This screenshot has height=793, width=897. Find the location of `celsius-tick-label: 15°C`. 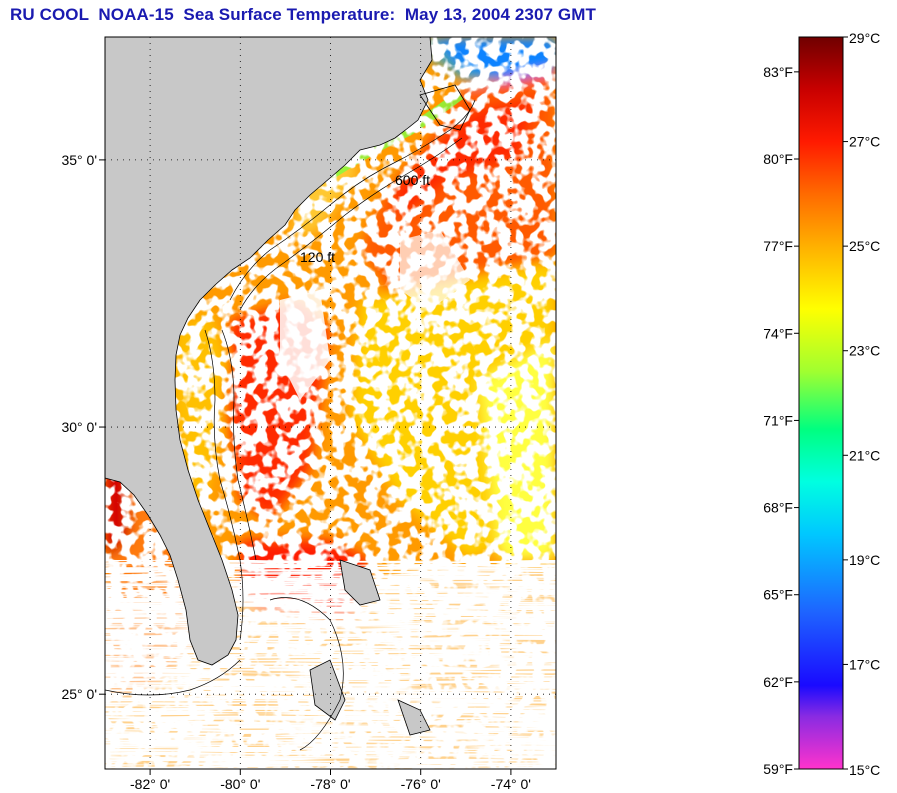

celsius-tick-label: 15°C is located at coordinates (864, 770).